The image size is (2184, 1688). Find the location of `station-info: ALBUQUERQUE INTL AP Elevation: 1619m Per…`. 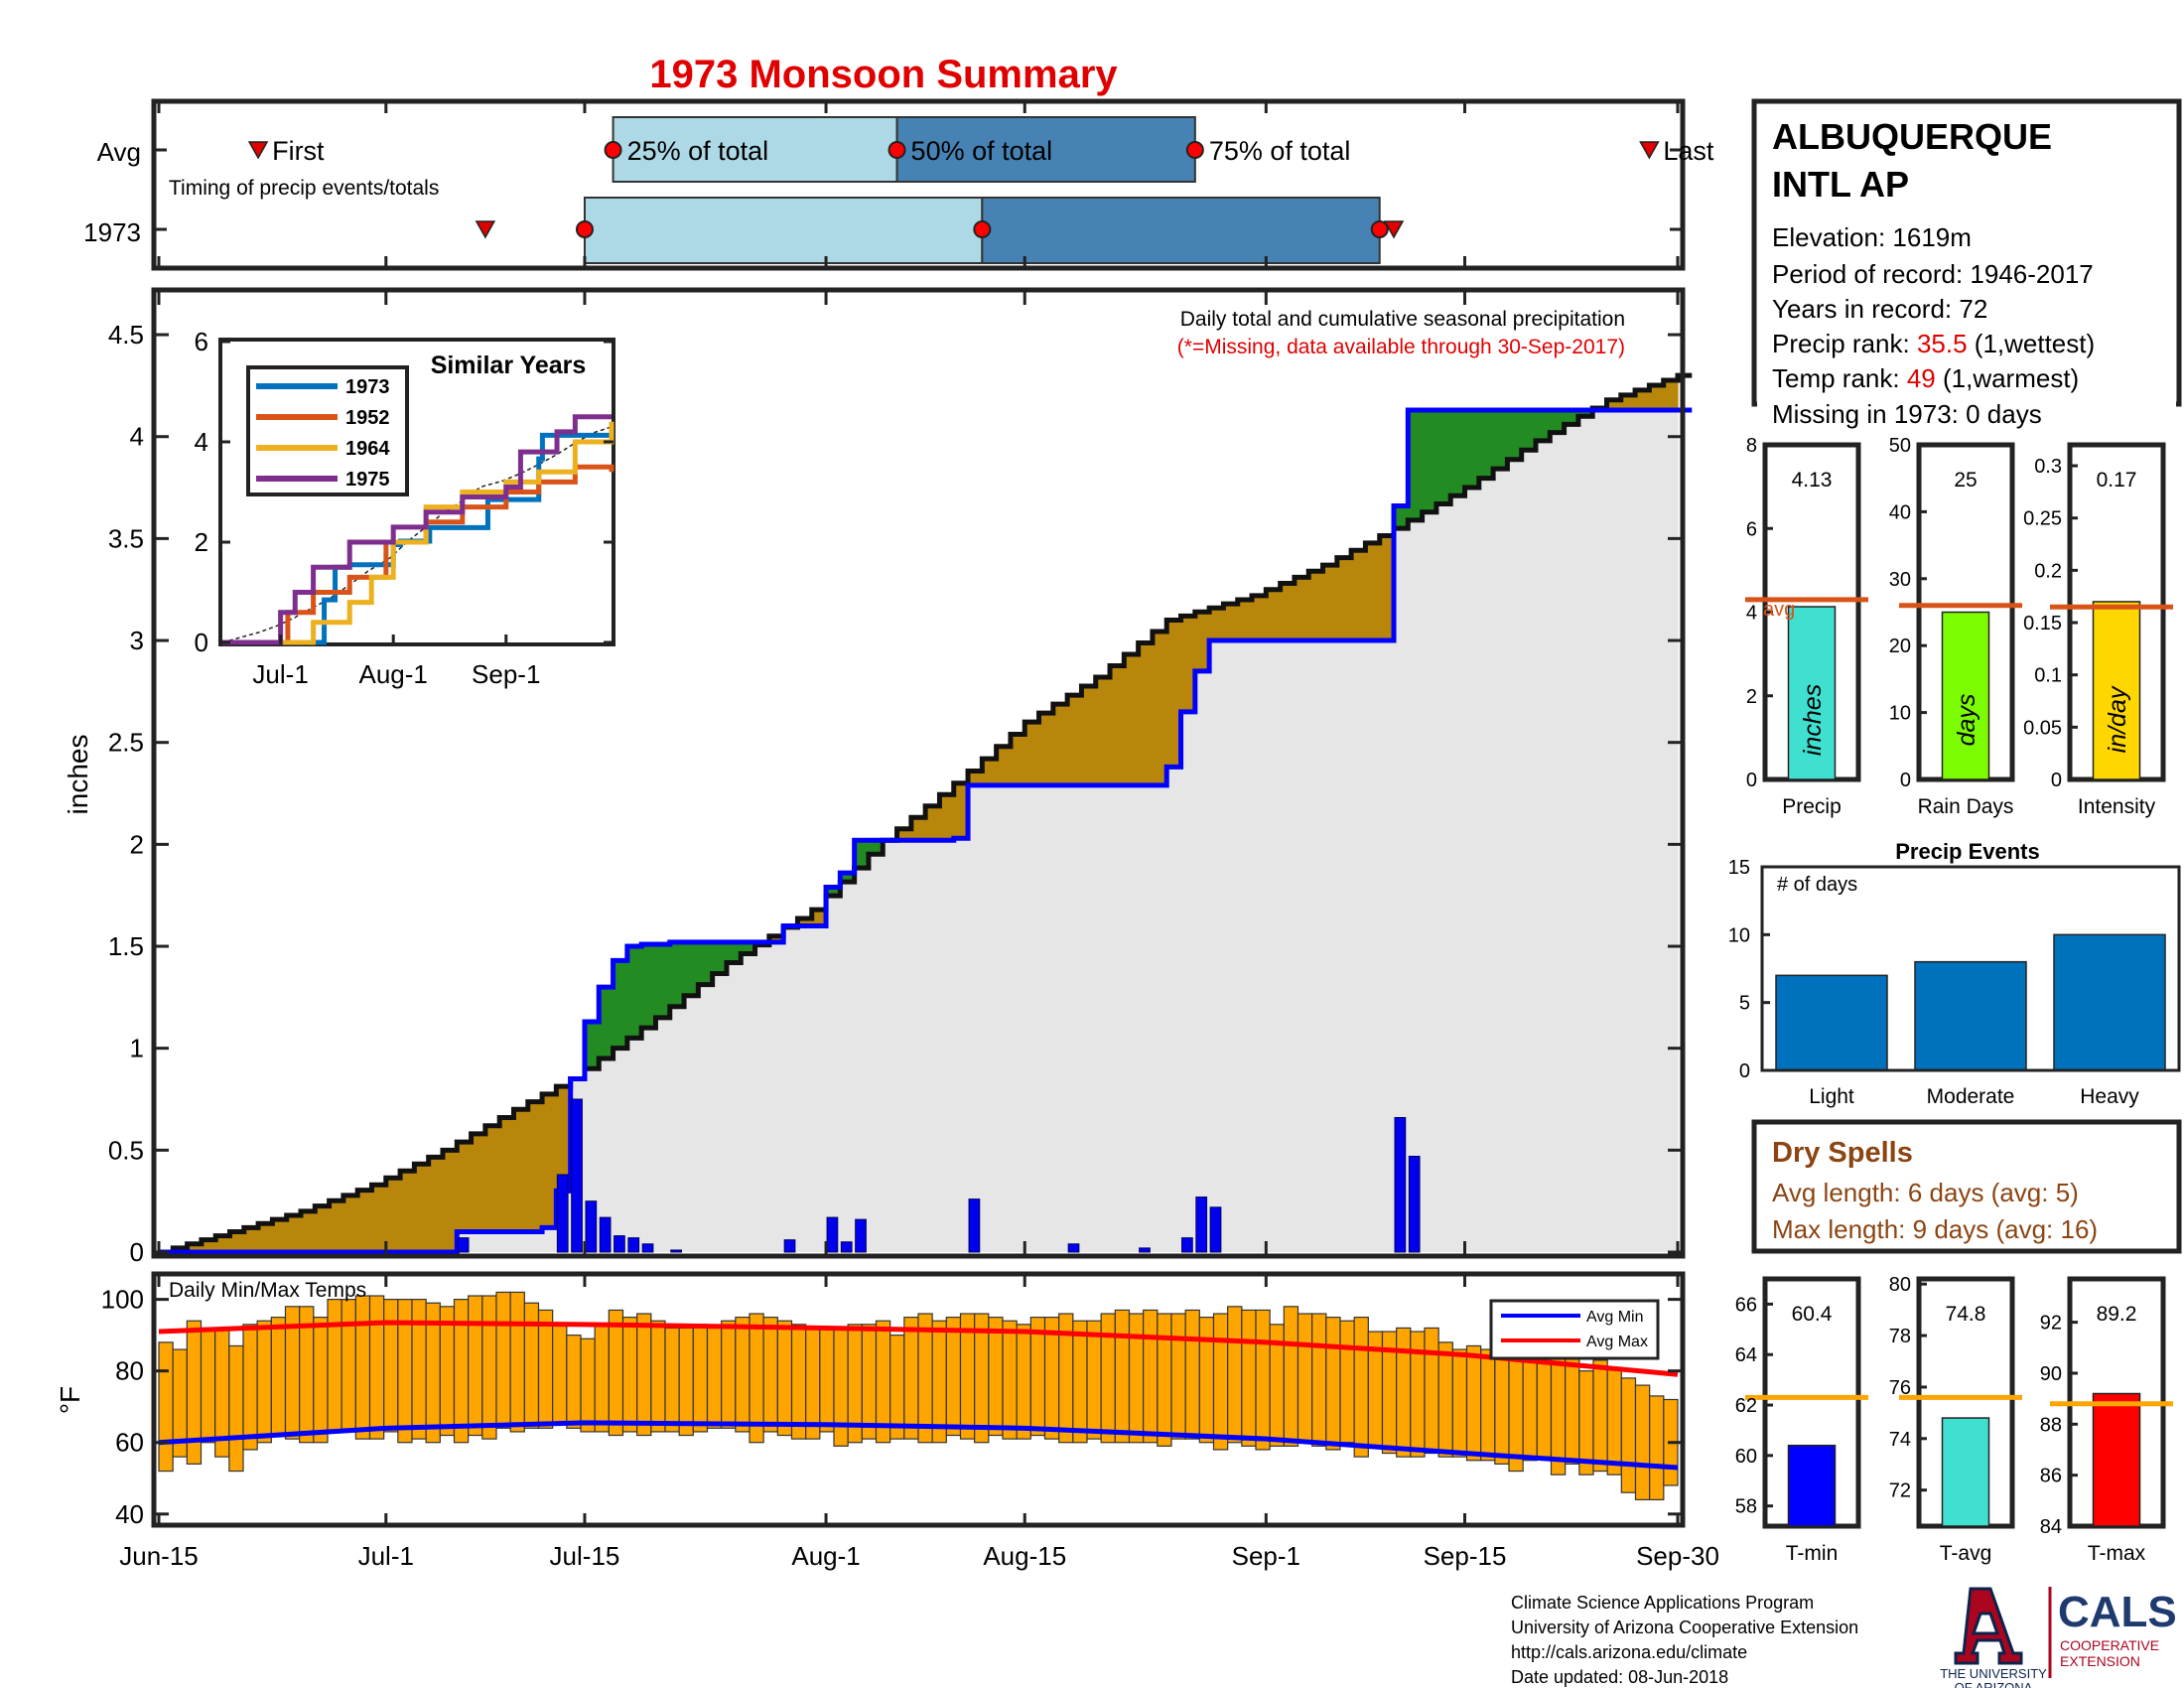

station-info: ALBUQUERQUE INTL AP Elevation: 1619m Per… is located at coordinates (1966, 265).